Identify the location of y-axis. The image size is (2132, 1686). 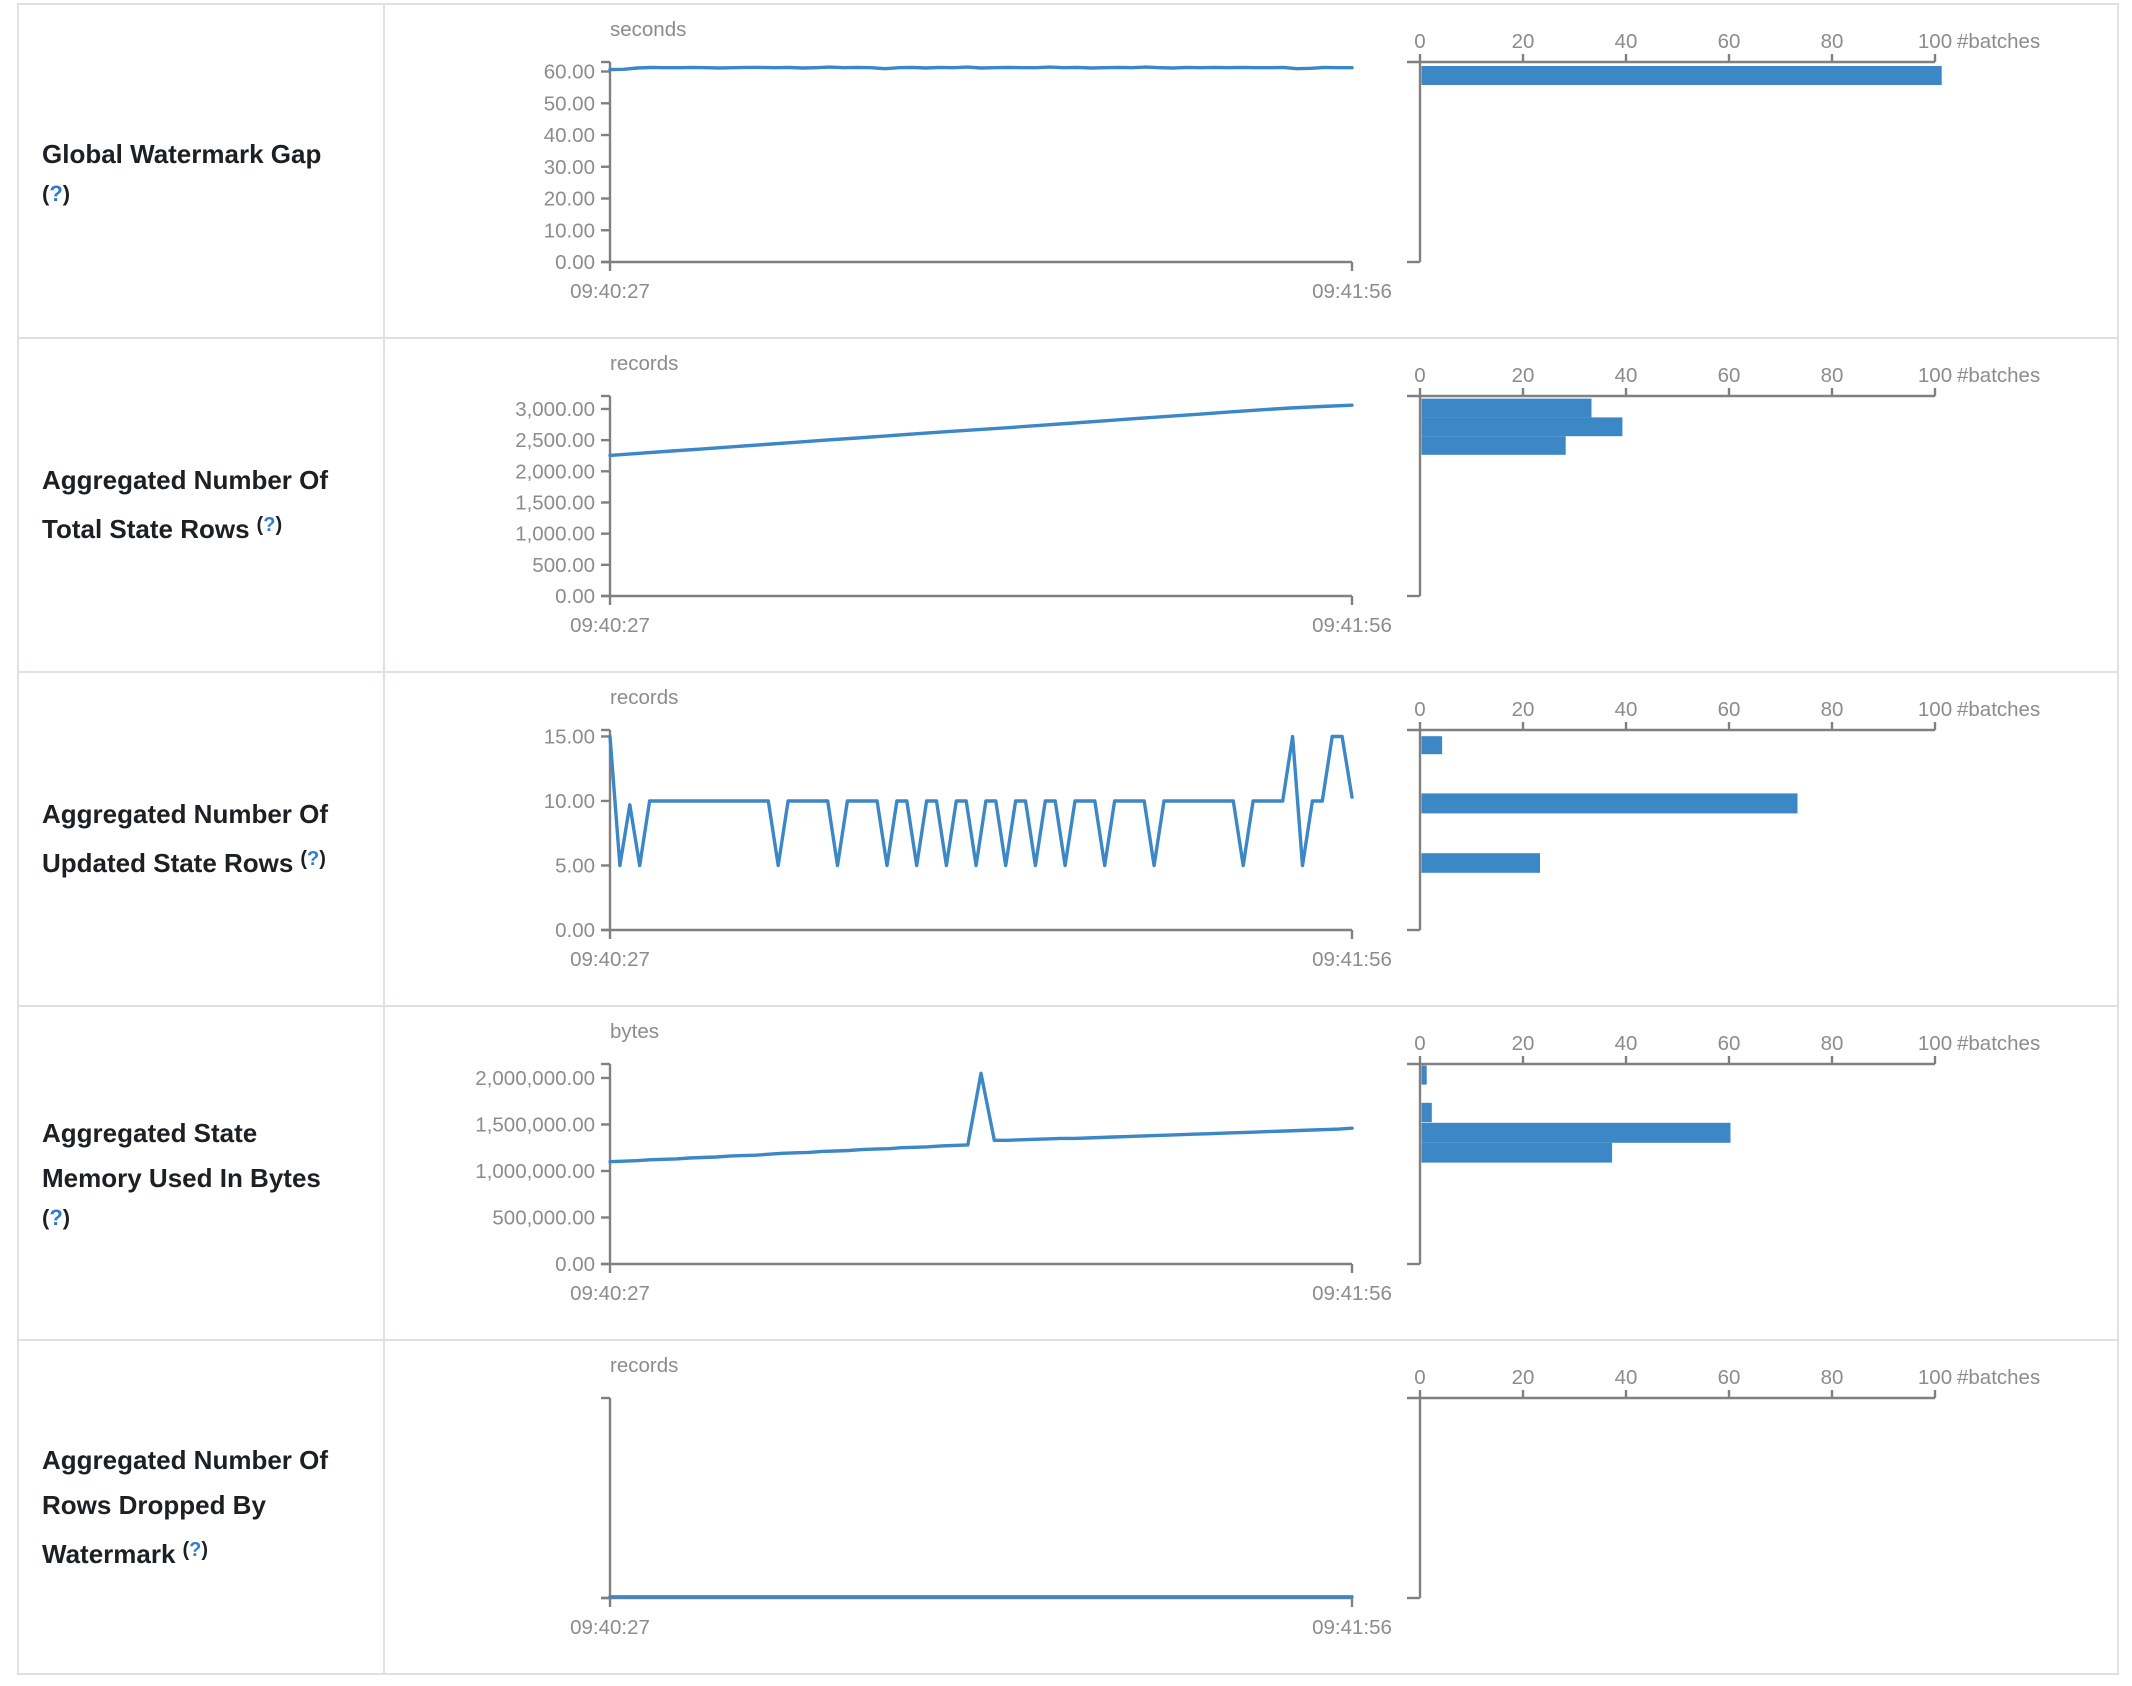
(606, 1498).